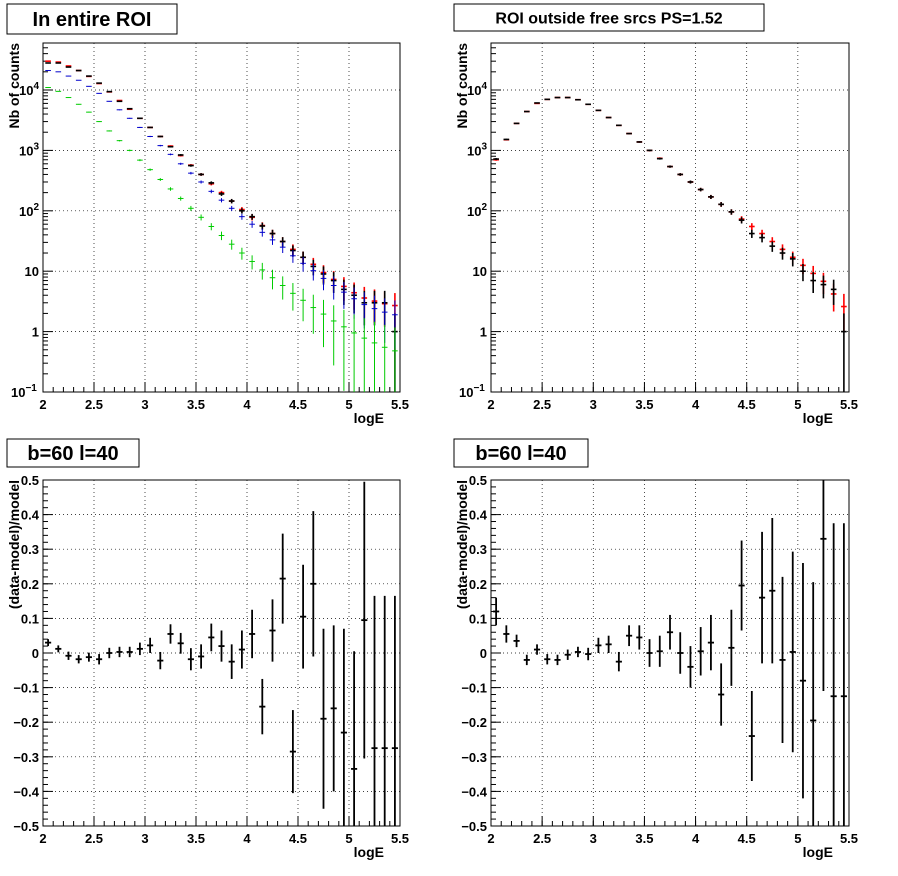  I want to click on chart-title: ROI outside free srcs PS=1.52, so click(608, 18).